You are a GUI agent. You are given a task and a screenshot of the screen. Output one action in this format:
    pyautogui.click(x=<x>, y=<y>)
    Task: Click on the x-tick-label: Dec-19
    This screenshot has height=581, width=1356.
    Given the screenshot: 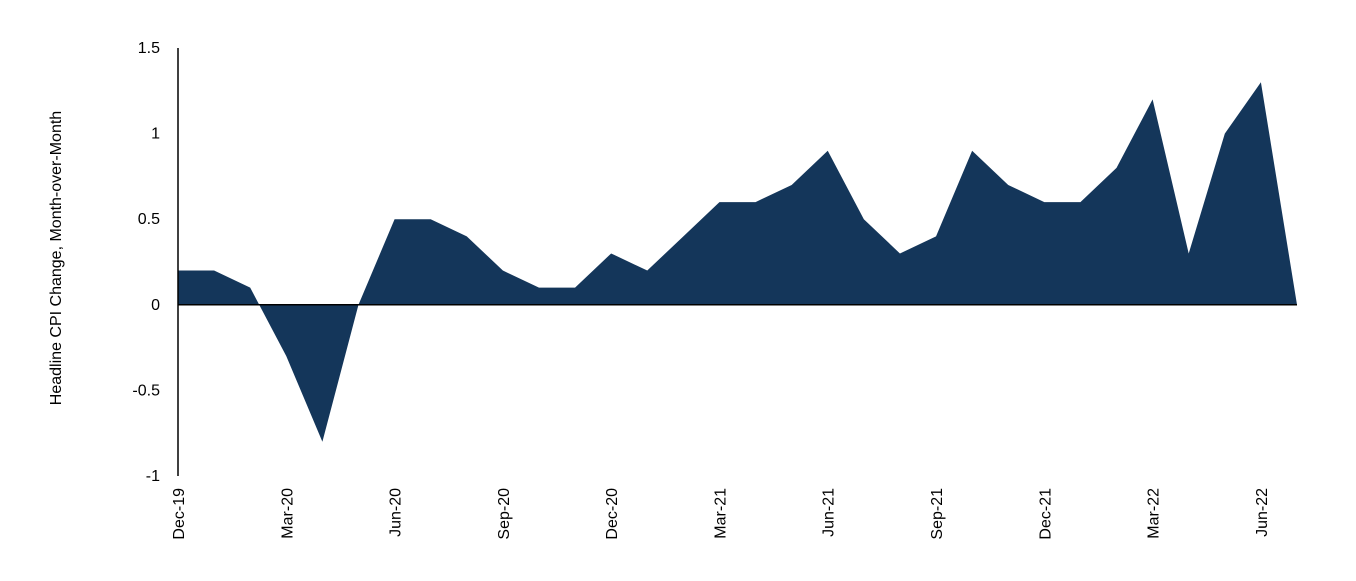 What is the action you would take?
    pyautogui.click(x=179, y=514)
    